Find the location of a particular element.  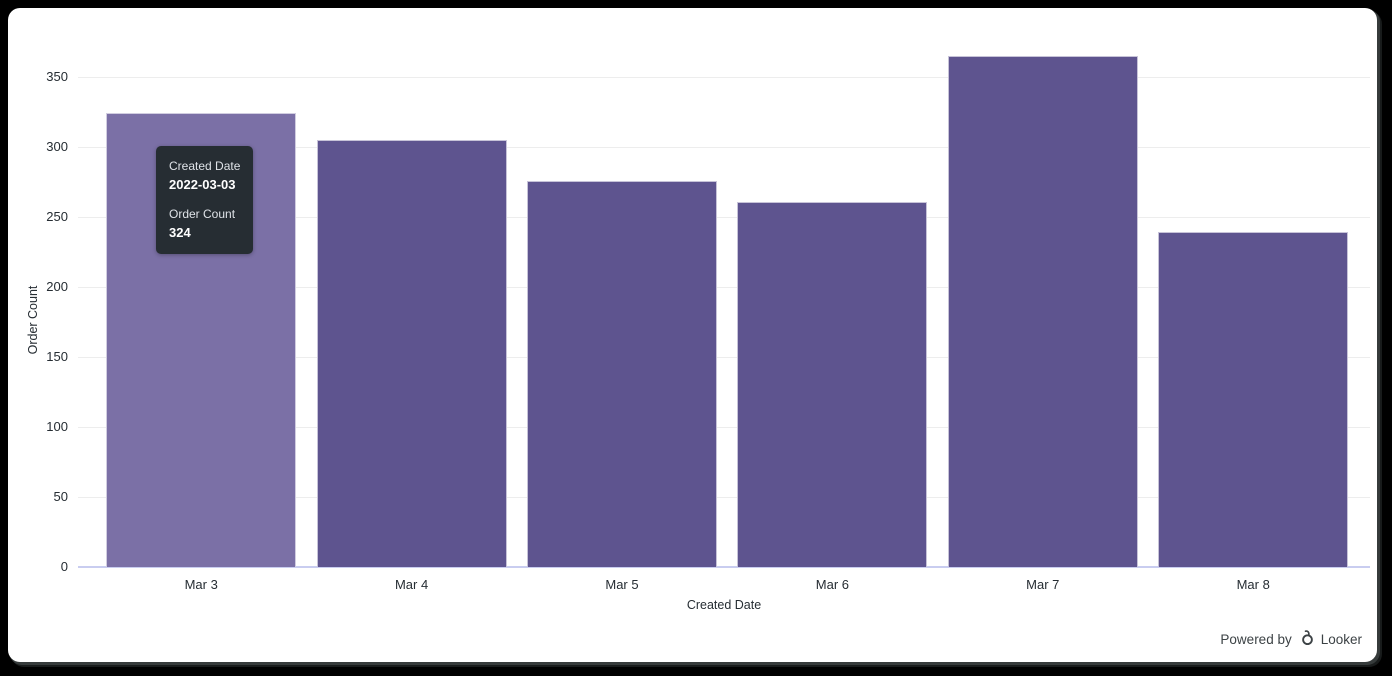

y-tick-label-150: 150 is located at coordinates (57, 356).